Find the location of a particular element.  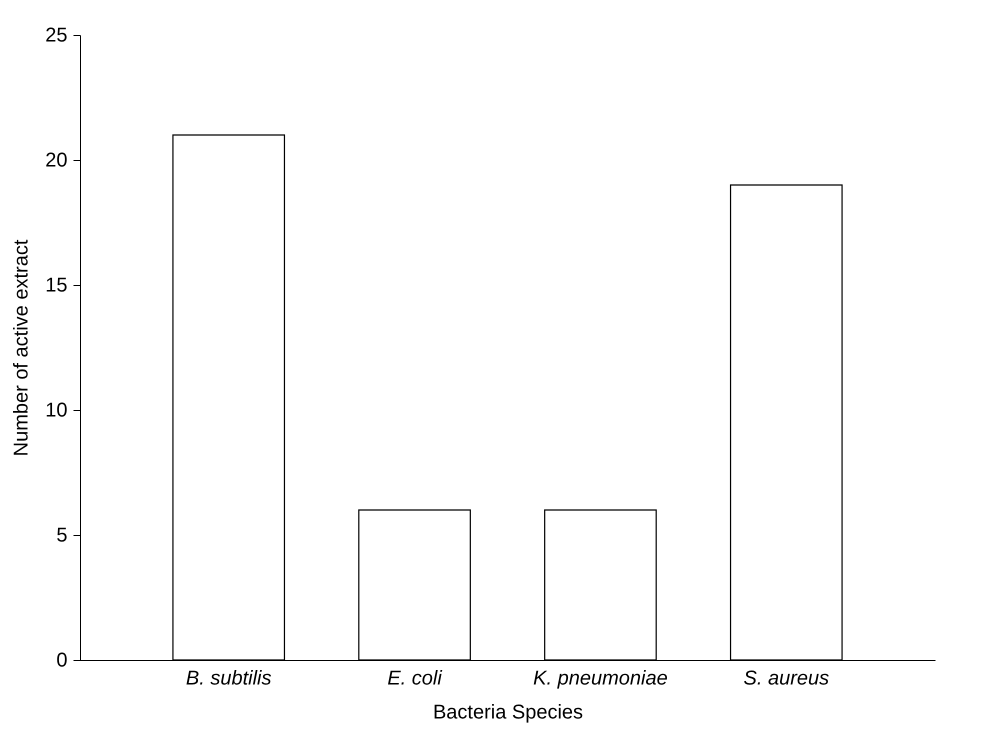

y-tick-label: 20 is located at coordinates (56, 161).